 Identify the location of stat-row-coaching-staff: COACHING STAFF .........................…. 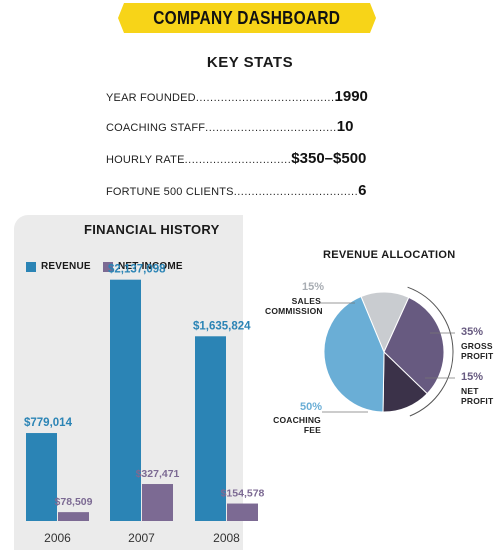
(245, 126).